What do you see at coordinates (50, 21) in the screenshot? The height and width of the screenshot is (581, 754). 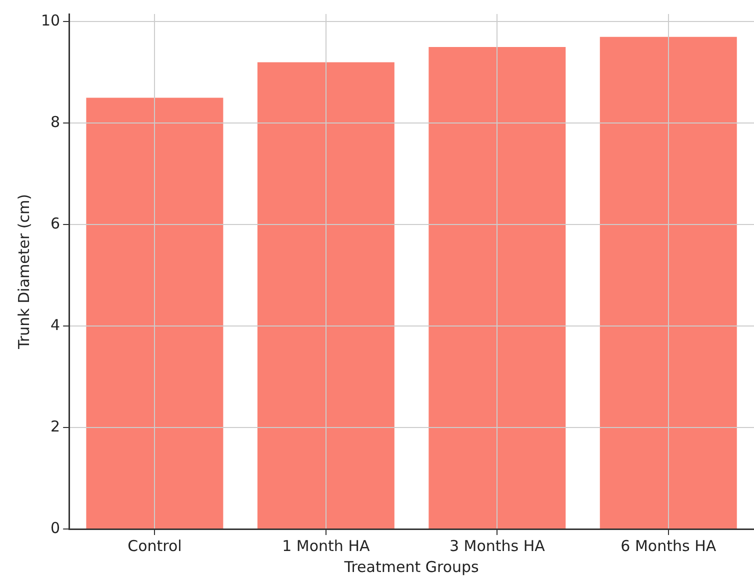 I see `y-tick-label: 10` at bounding box center [50, 21].